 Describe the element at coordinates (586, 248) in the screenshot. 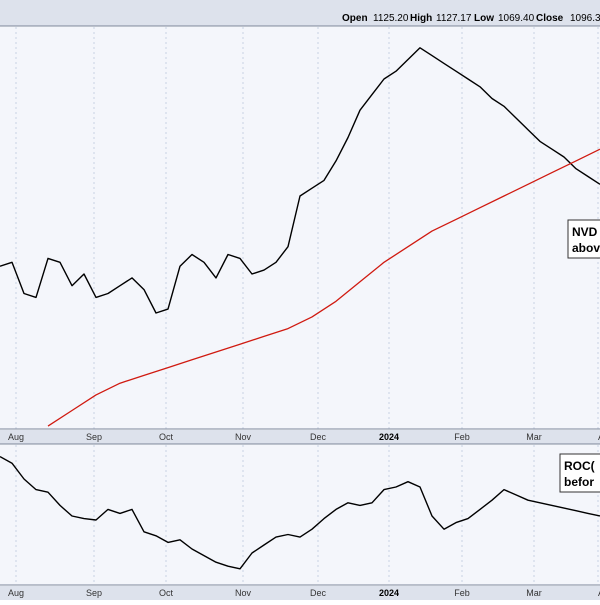

I see `price-annotation-line2: abov` at that location.